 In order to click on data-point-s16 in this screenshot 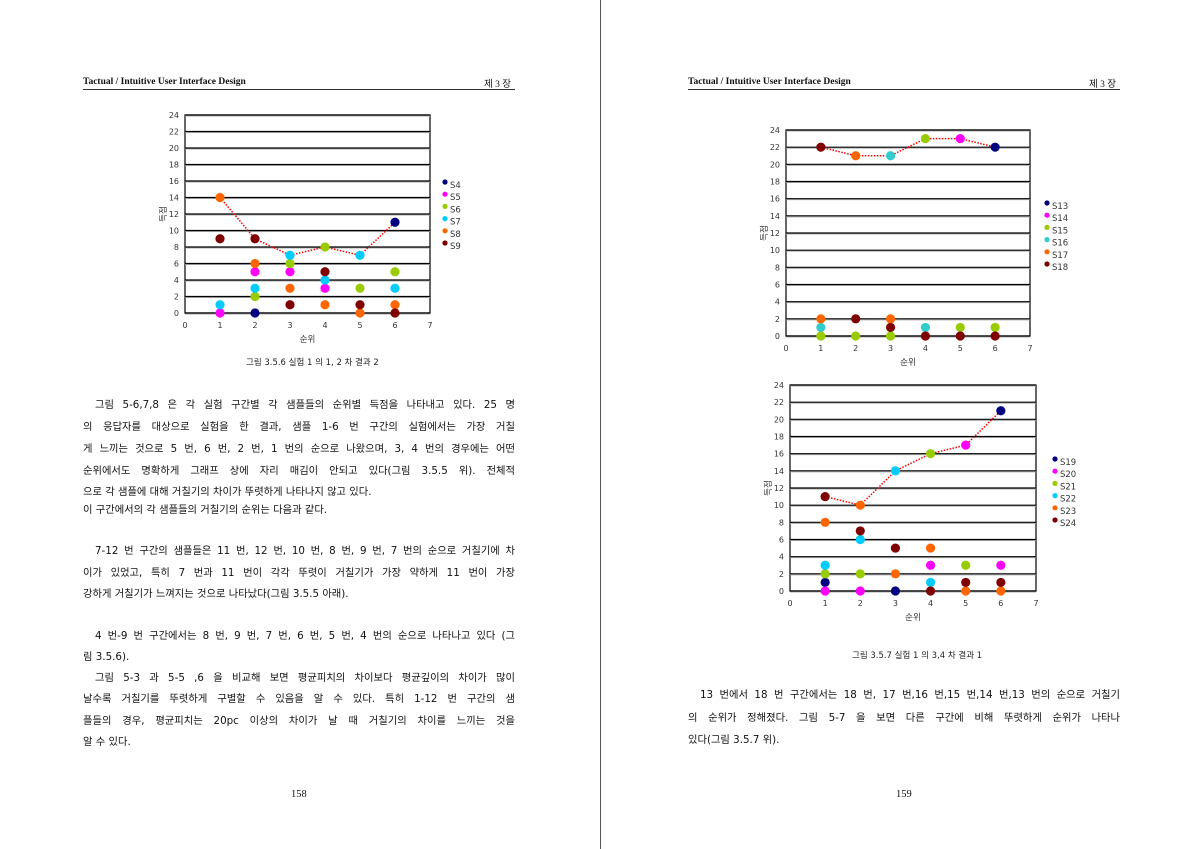, I will do `click(925, 327)`.